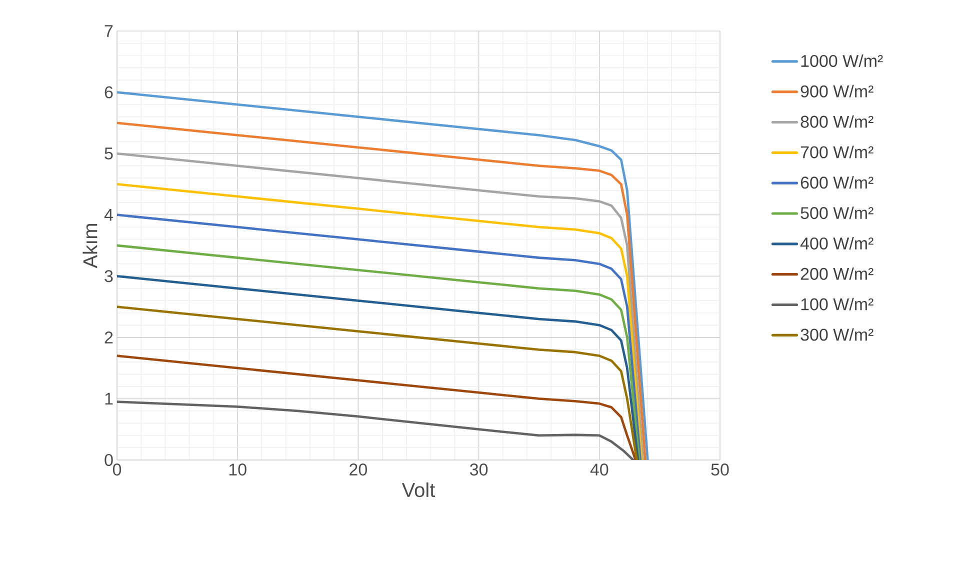 The image size is (963, 578). I want to click on legend-label: 200 W/m², so click(837, 273).